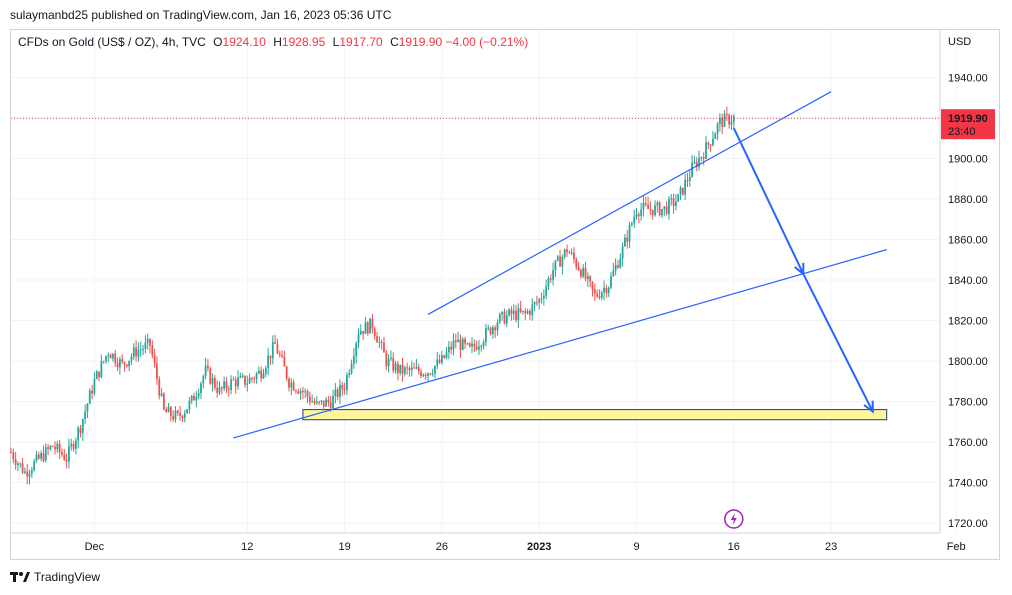  I want to click on support-zone-rect, so click(595, 415).